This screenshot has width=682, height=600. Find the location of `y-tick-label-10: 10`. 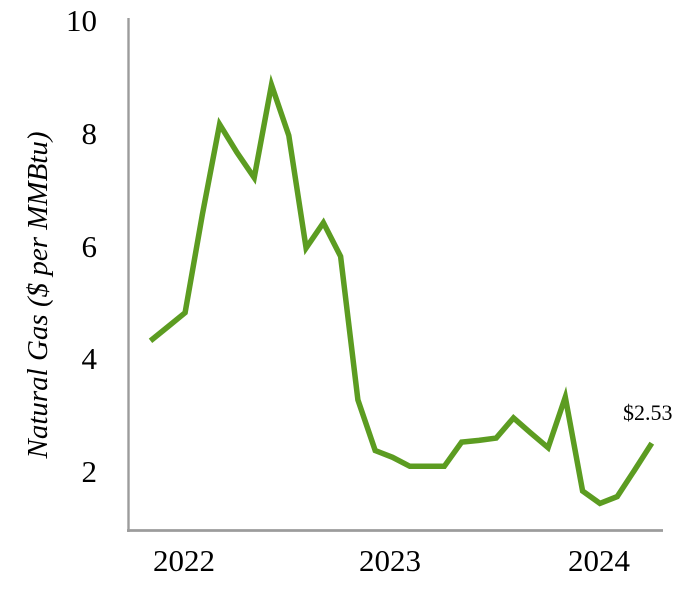

y-tick-label-10: 10 is located at coordinates (81, 20).